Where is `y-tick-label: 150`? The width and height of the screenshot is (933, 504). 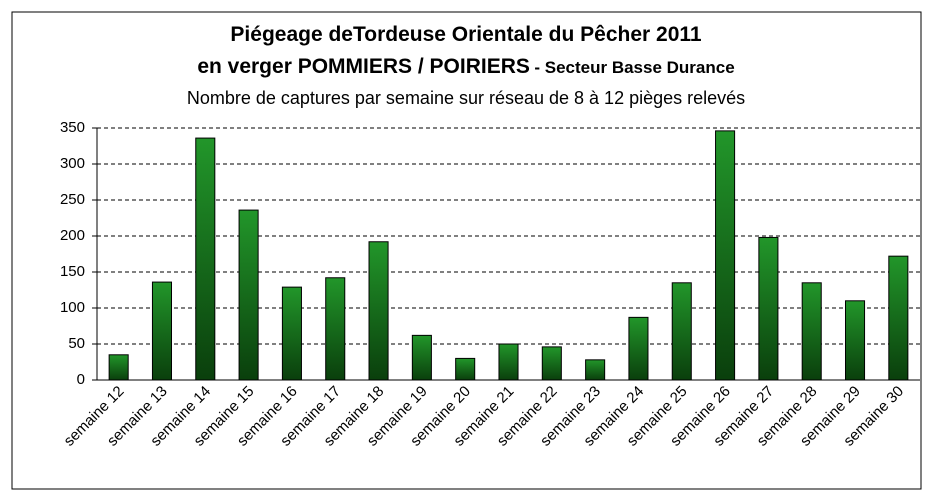 y-tick-label: 150 is located at coordinates (72, 271).